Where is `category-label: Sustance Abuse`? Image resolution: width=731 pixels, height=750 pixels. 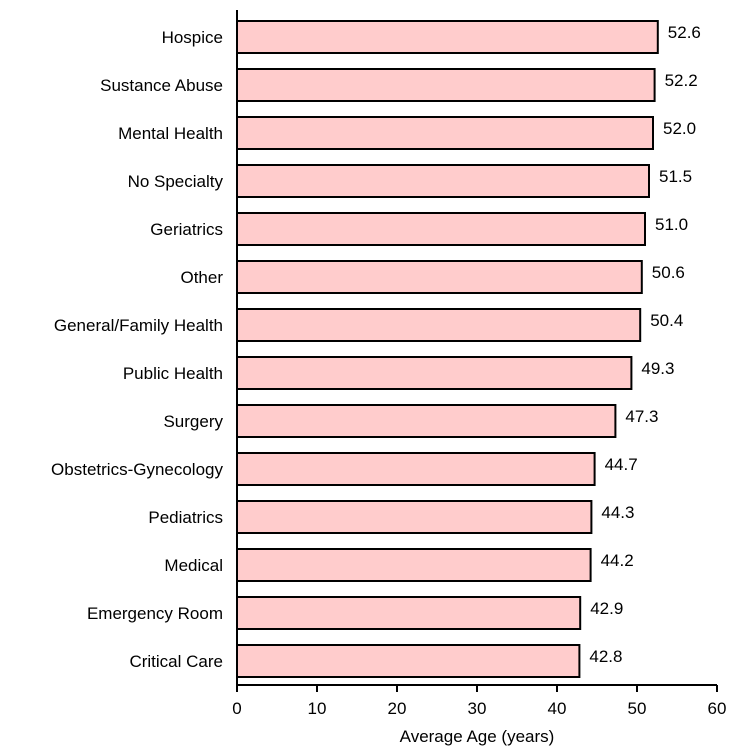
category-label: Sustance Abuse is located at coordinates (161, 85).